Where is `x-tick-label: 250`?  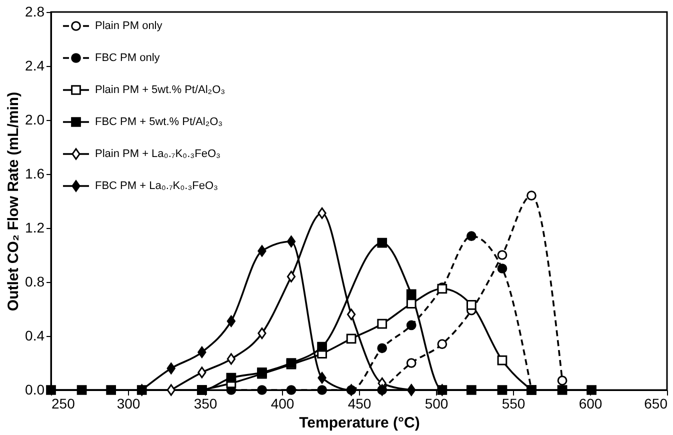
x-tick-label: 250 is located at coordinates (64, 404).